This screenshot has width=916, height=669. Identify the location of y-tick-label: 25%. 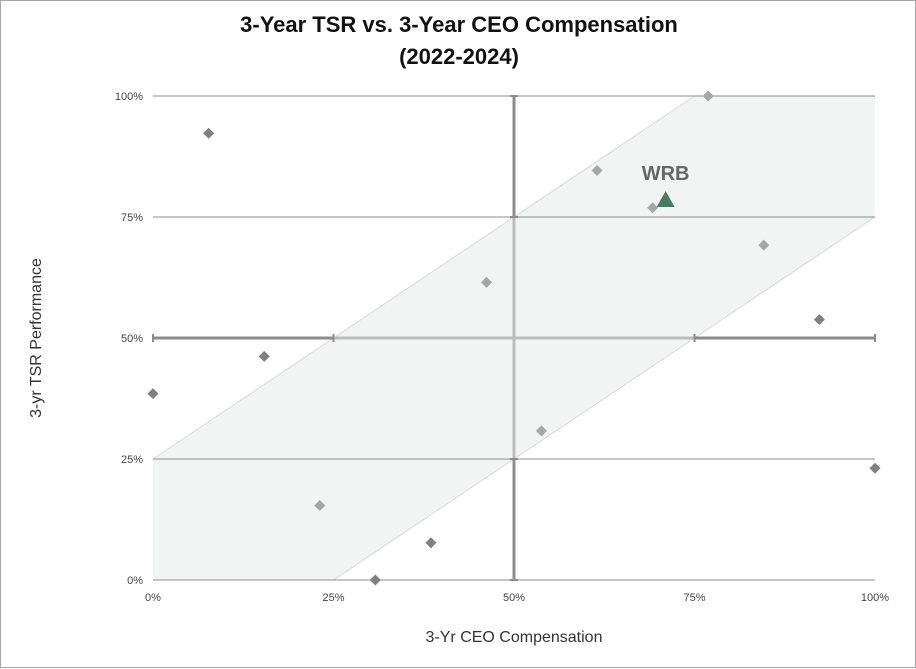
(132, 460).